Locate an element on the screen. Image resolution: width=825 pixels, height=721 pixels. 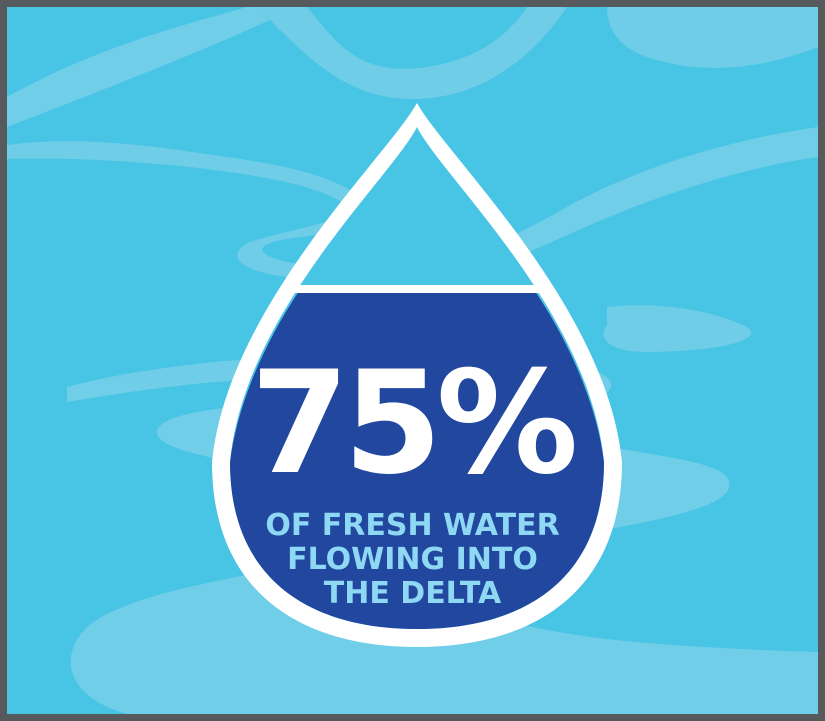
caption-line-3: THE DELTA is located at coordinates (412, 593).